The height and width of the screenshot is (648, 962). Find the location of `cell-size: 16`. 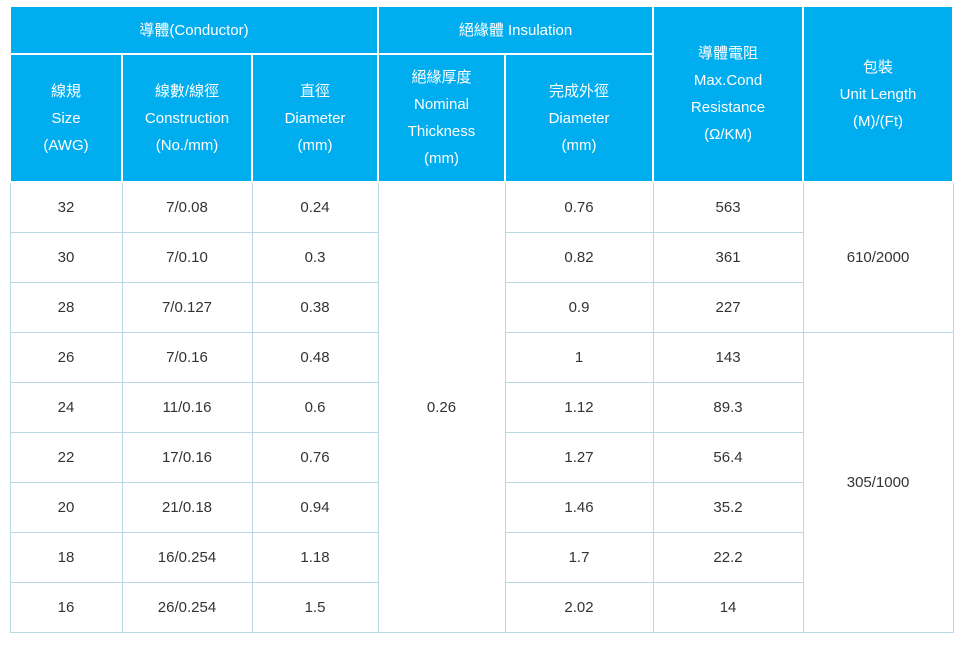

cell-size: 16 is located at coordinates (66, 607).